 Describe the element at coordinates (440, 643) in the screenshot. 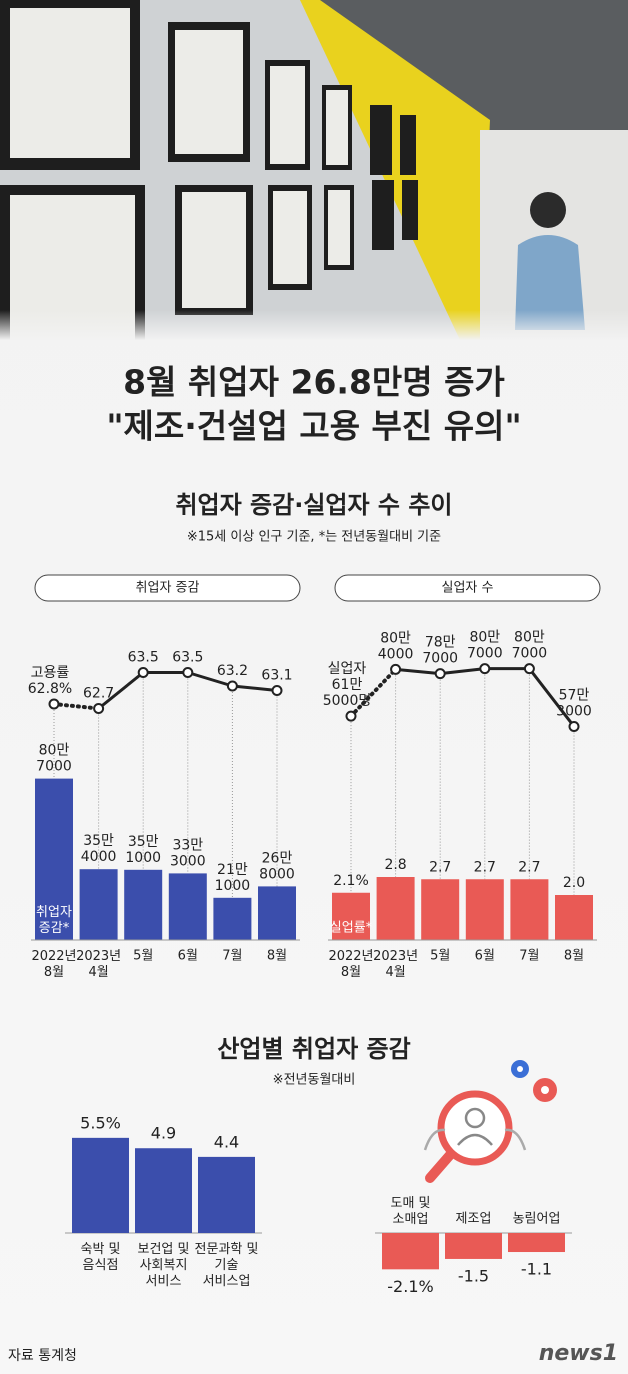

I see `text-line: 78만` at that location.